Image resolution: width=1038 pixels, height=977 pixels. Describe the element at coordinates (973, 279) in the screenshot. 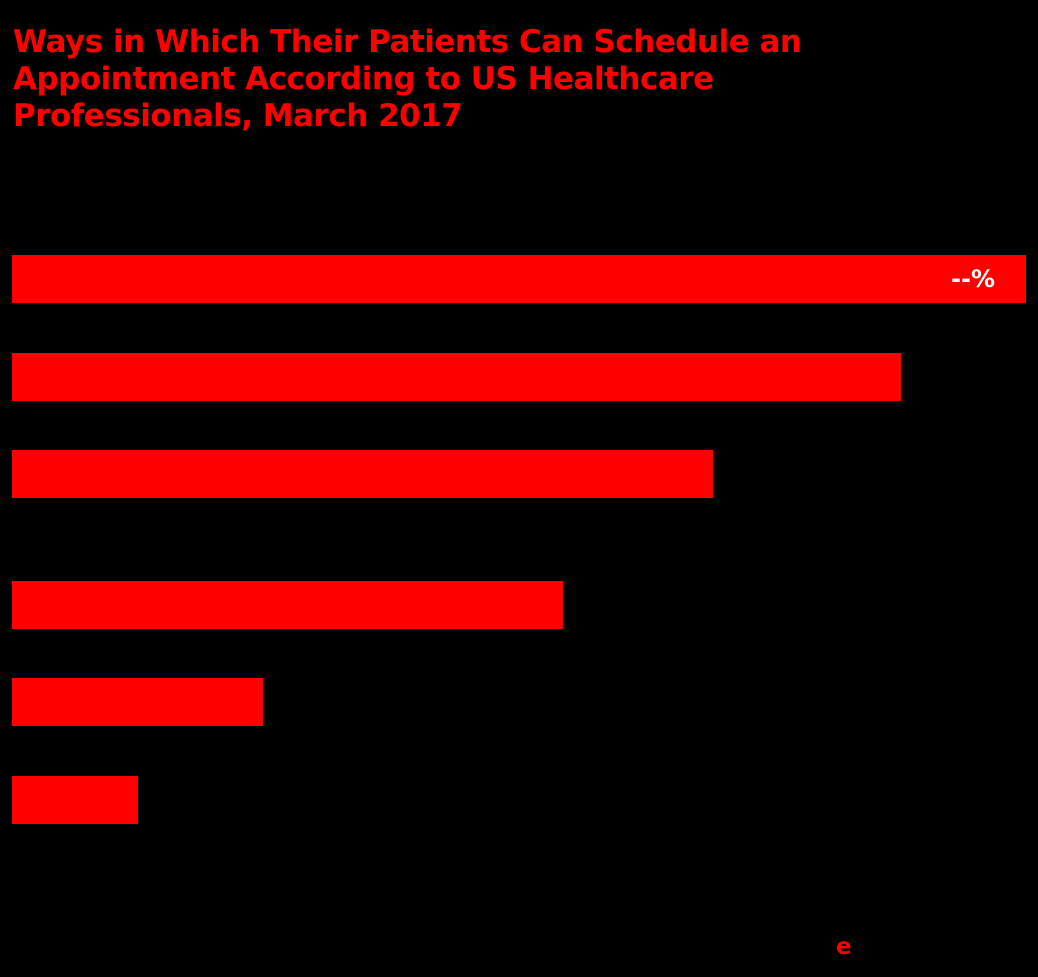

I see `bar-1-value-label: --%` at that location.